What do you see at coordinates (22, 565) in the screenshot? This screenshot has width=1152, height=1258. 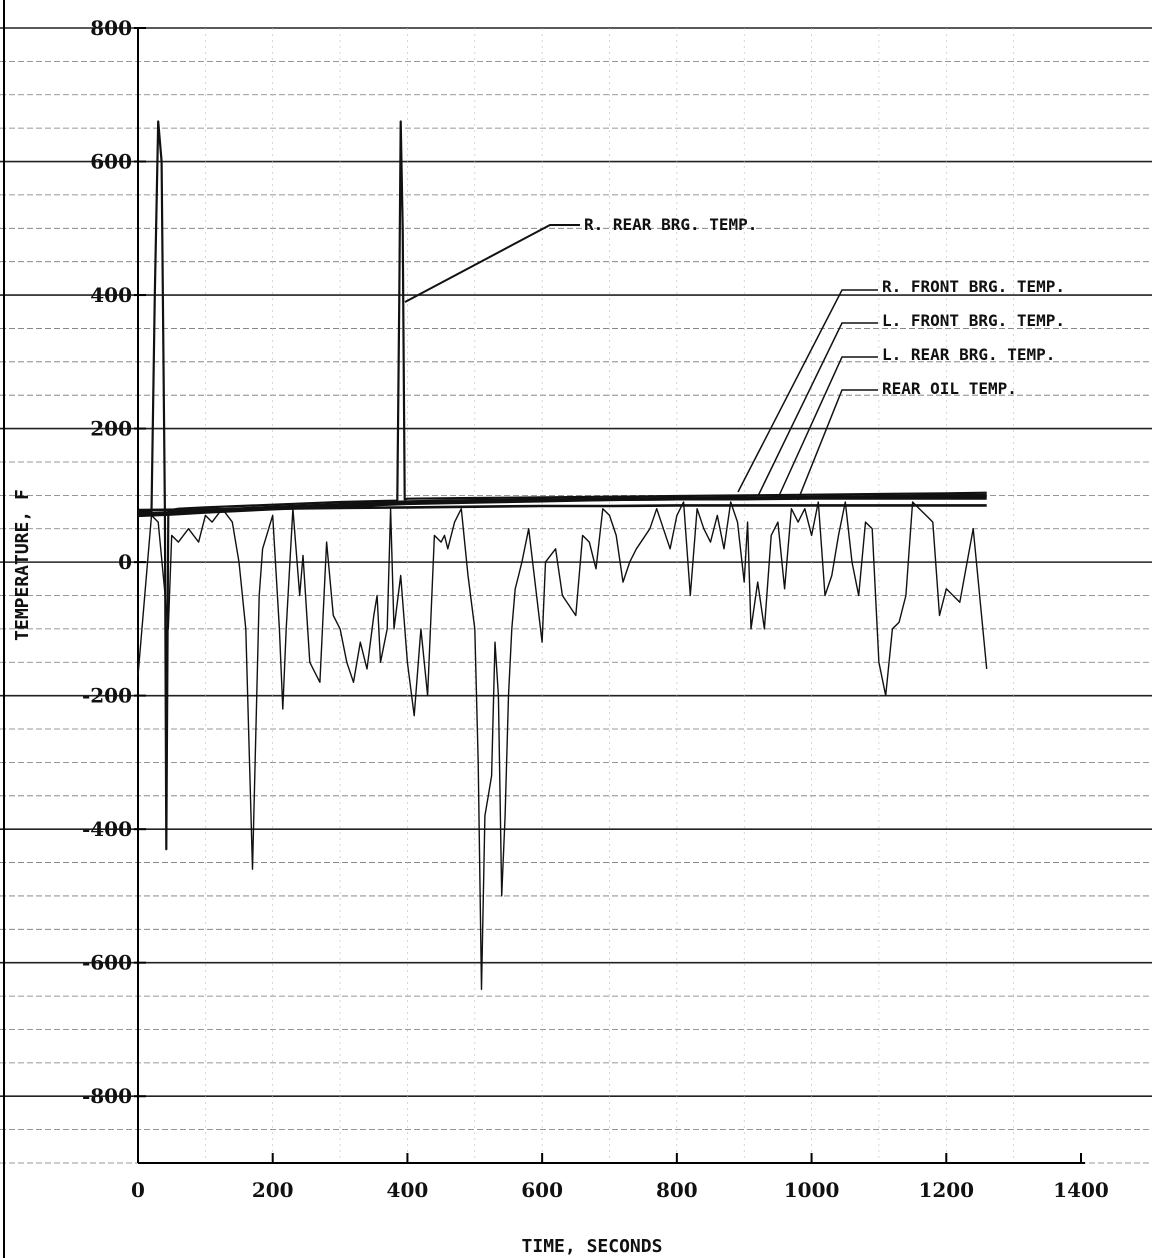 I see `y-axis-title: TEMPERATURE, F` at bounding box center [22, 565].